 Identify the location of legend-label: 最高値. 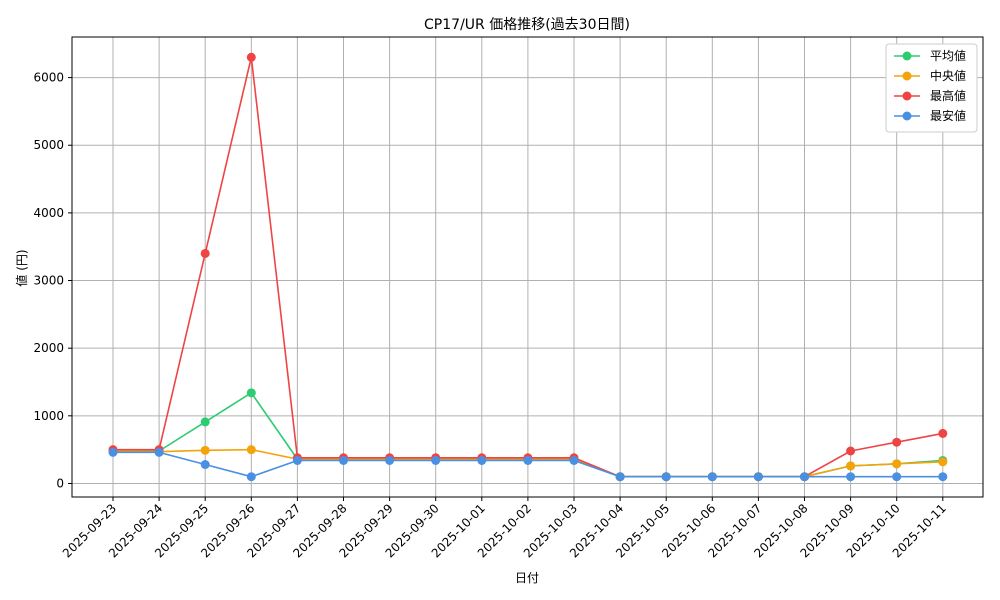
(948, 95).